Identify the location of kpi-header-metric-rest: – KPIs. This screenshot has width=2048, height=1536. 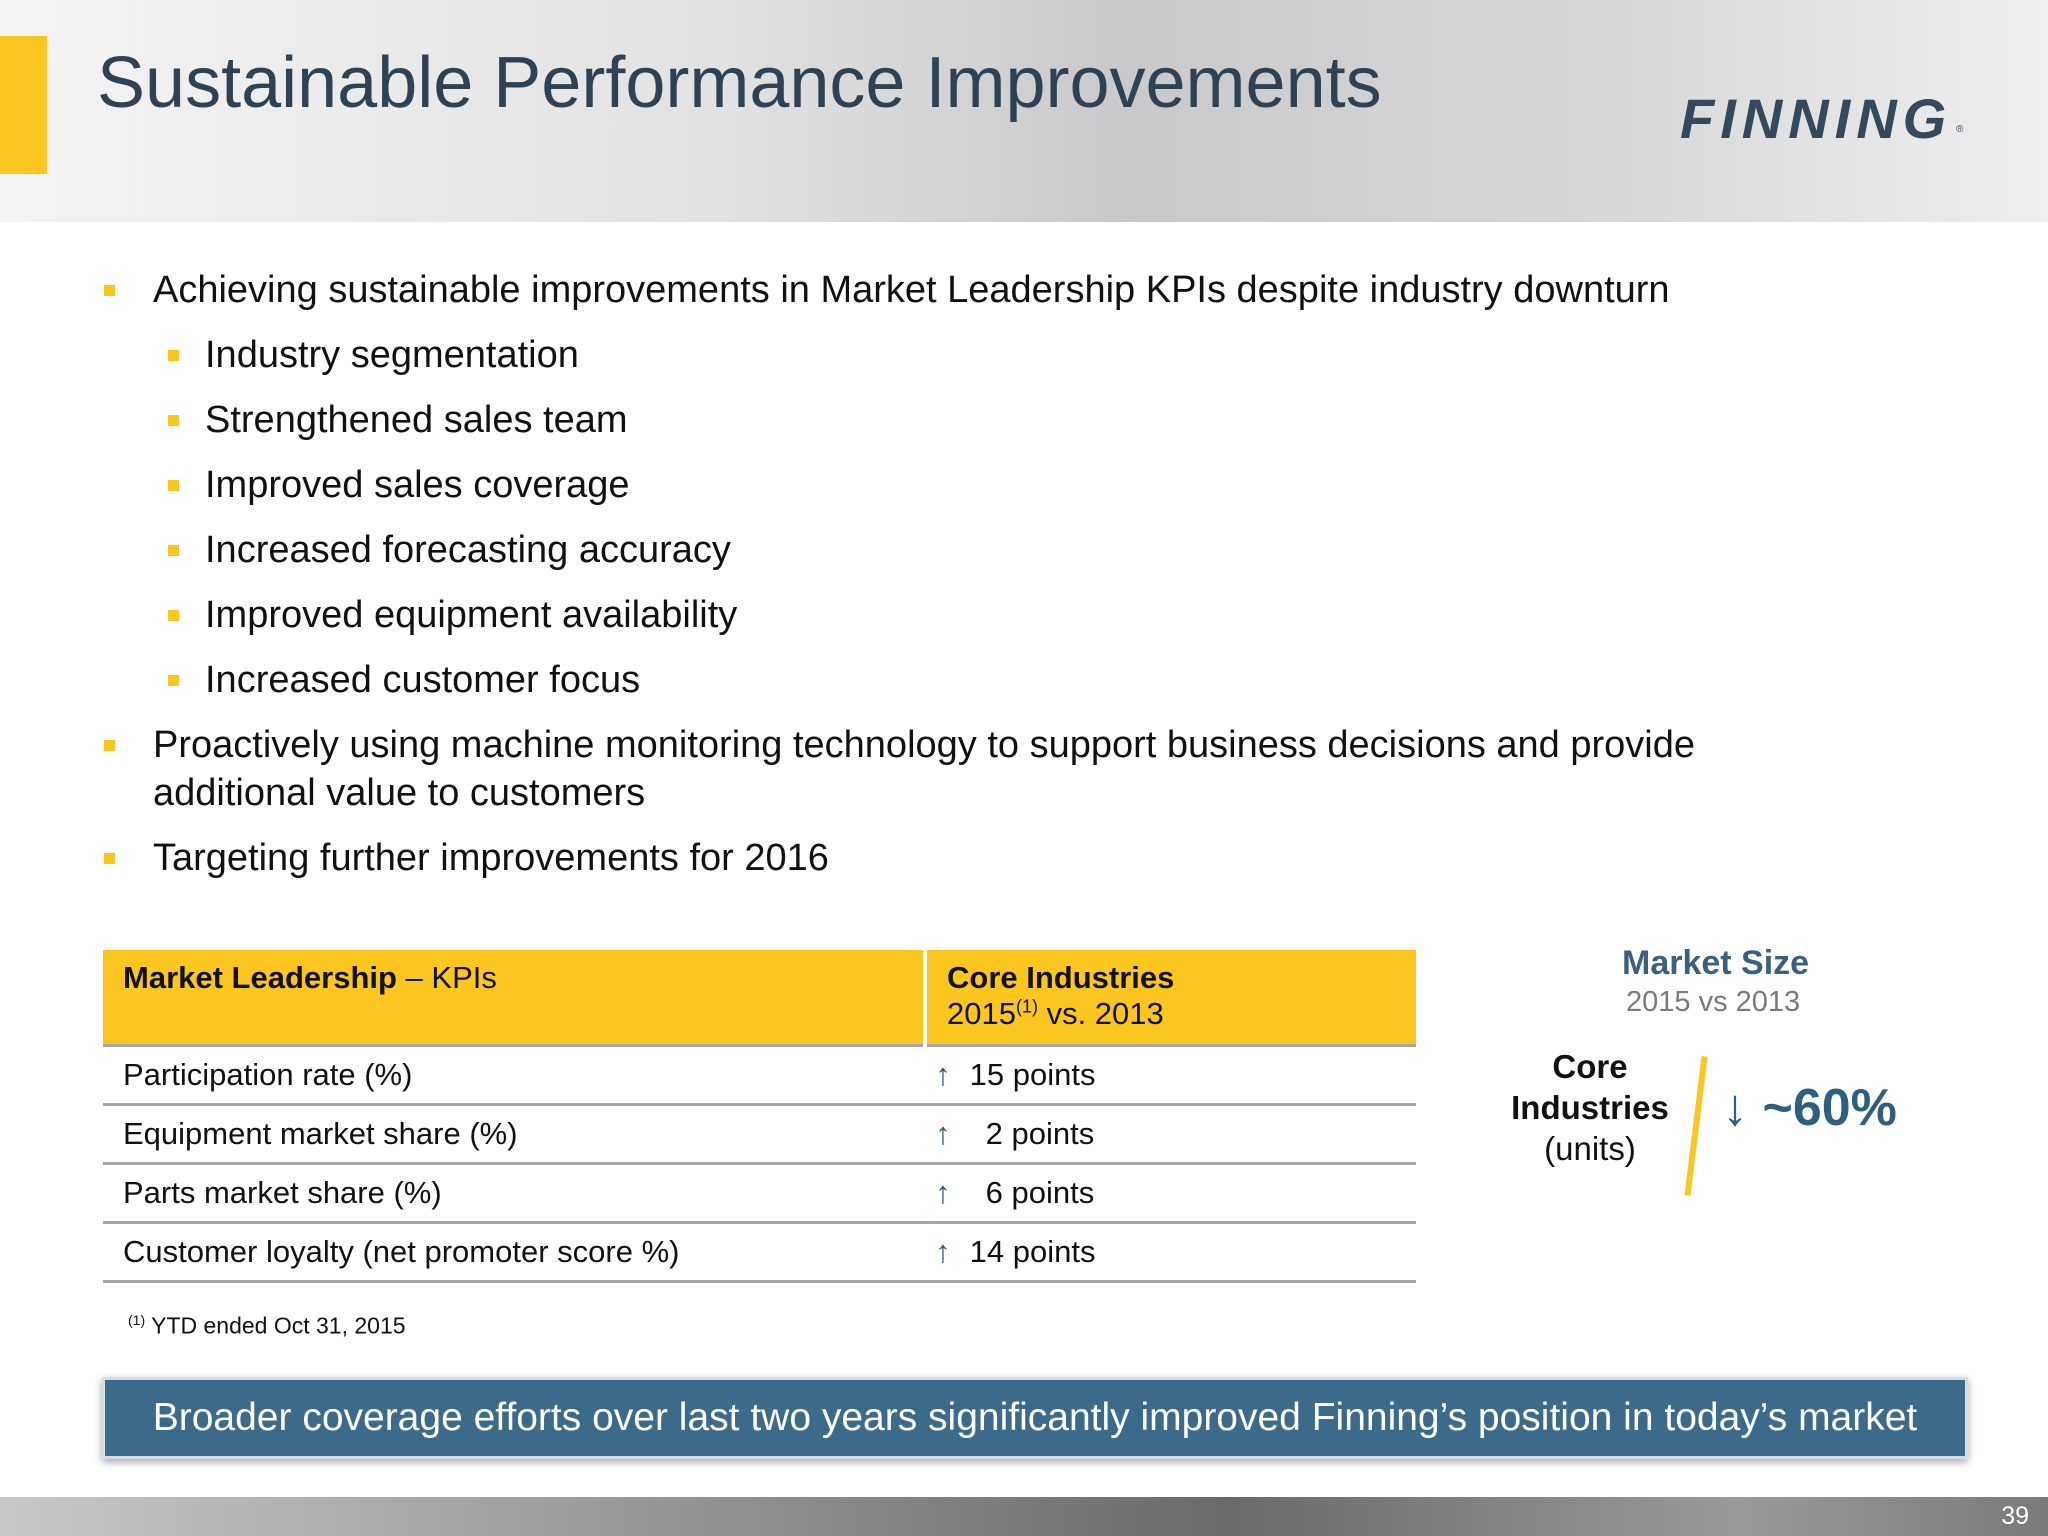
(446, 977).